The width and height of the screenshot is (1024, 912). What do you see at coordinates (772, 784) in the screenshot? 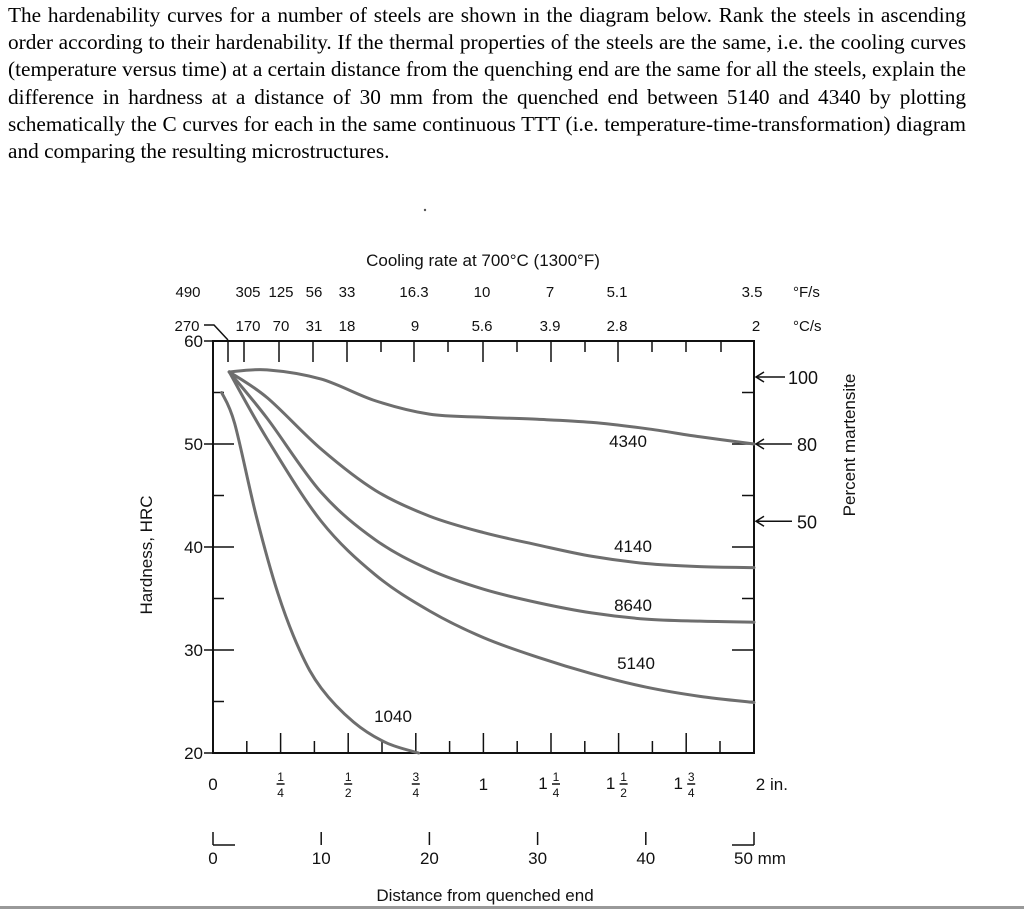
I see `x-tick-label-in: 2 in.` at bounding box center [772, 784].